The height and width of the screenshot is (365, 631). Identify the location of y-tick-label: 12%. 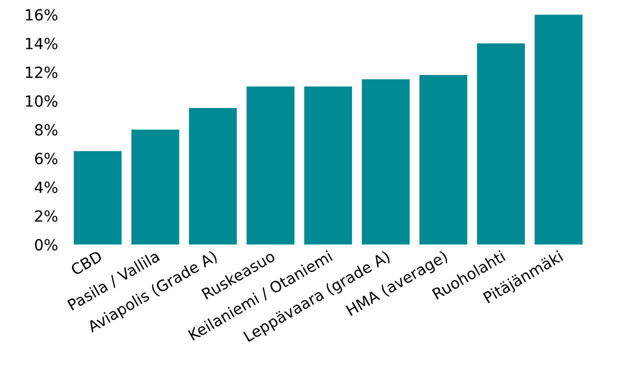
(42, 72).